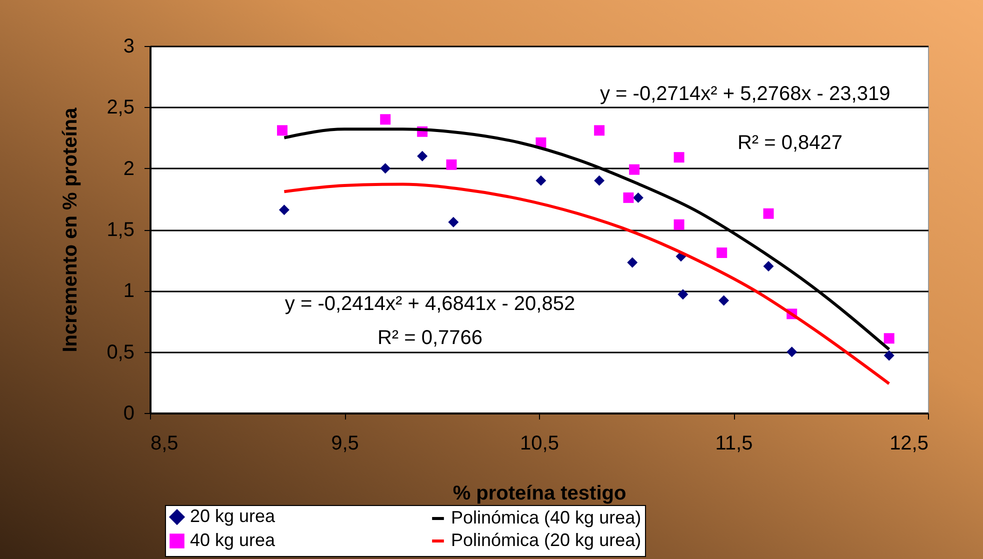 The height and width of the screenshot is (559, 983). I want to click on annotation: R² = 0,8427, so click(790, 143).